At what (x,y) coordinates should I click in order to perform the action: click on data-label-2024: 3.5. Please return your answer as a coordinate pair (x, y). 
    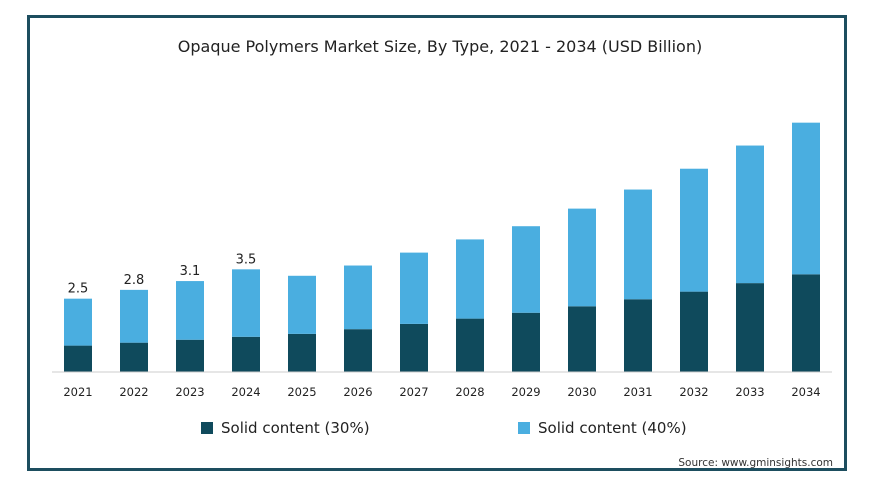
    Looking at the image, I should click on (246, 259).